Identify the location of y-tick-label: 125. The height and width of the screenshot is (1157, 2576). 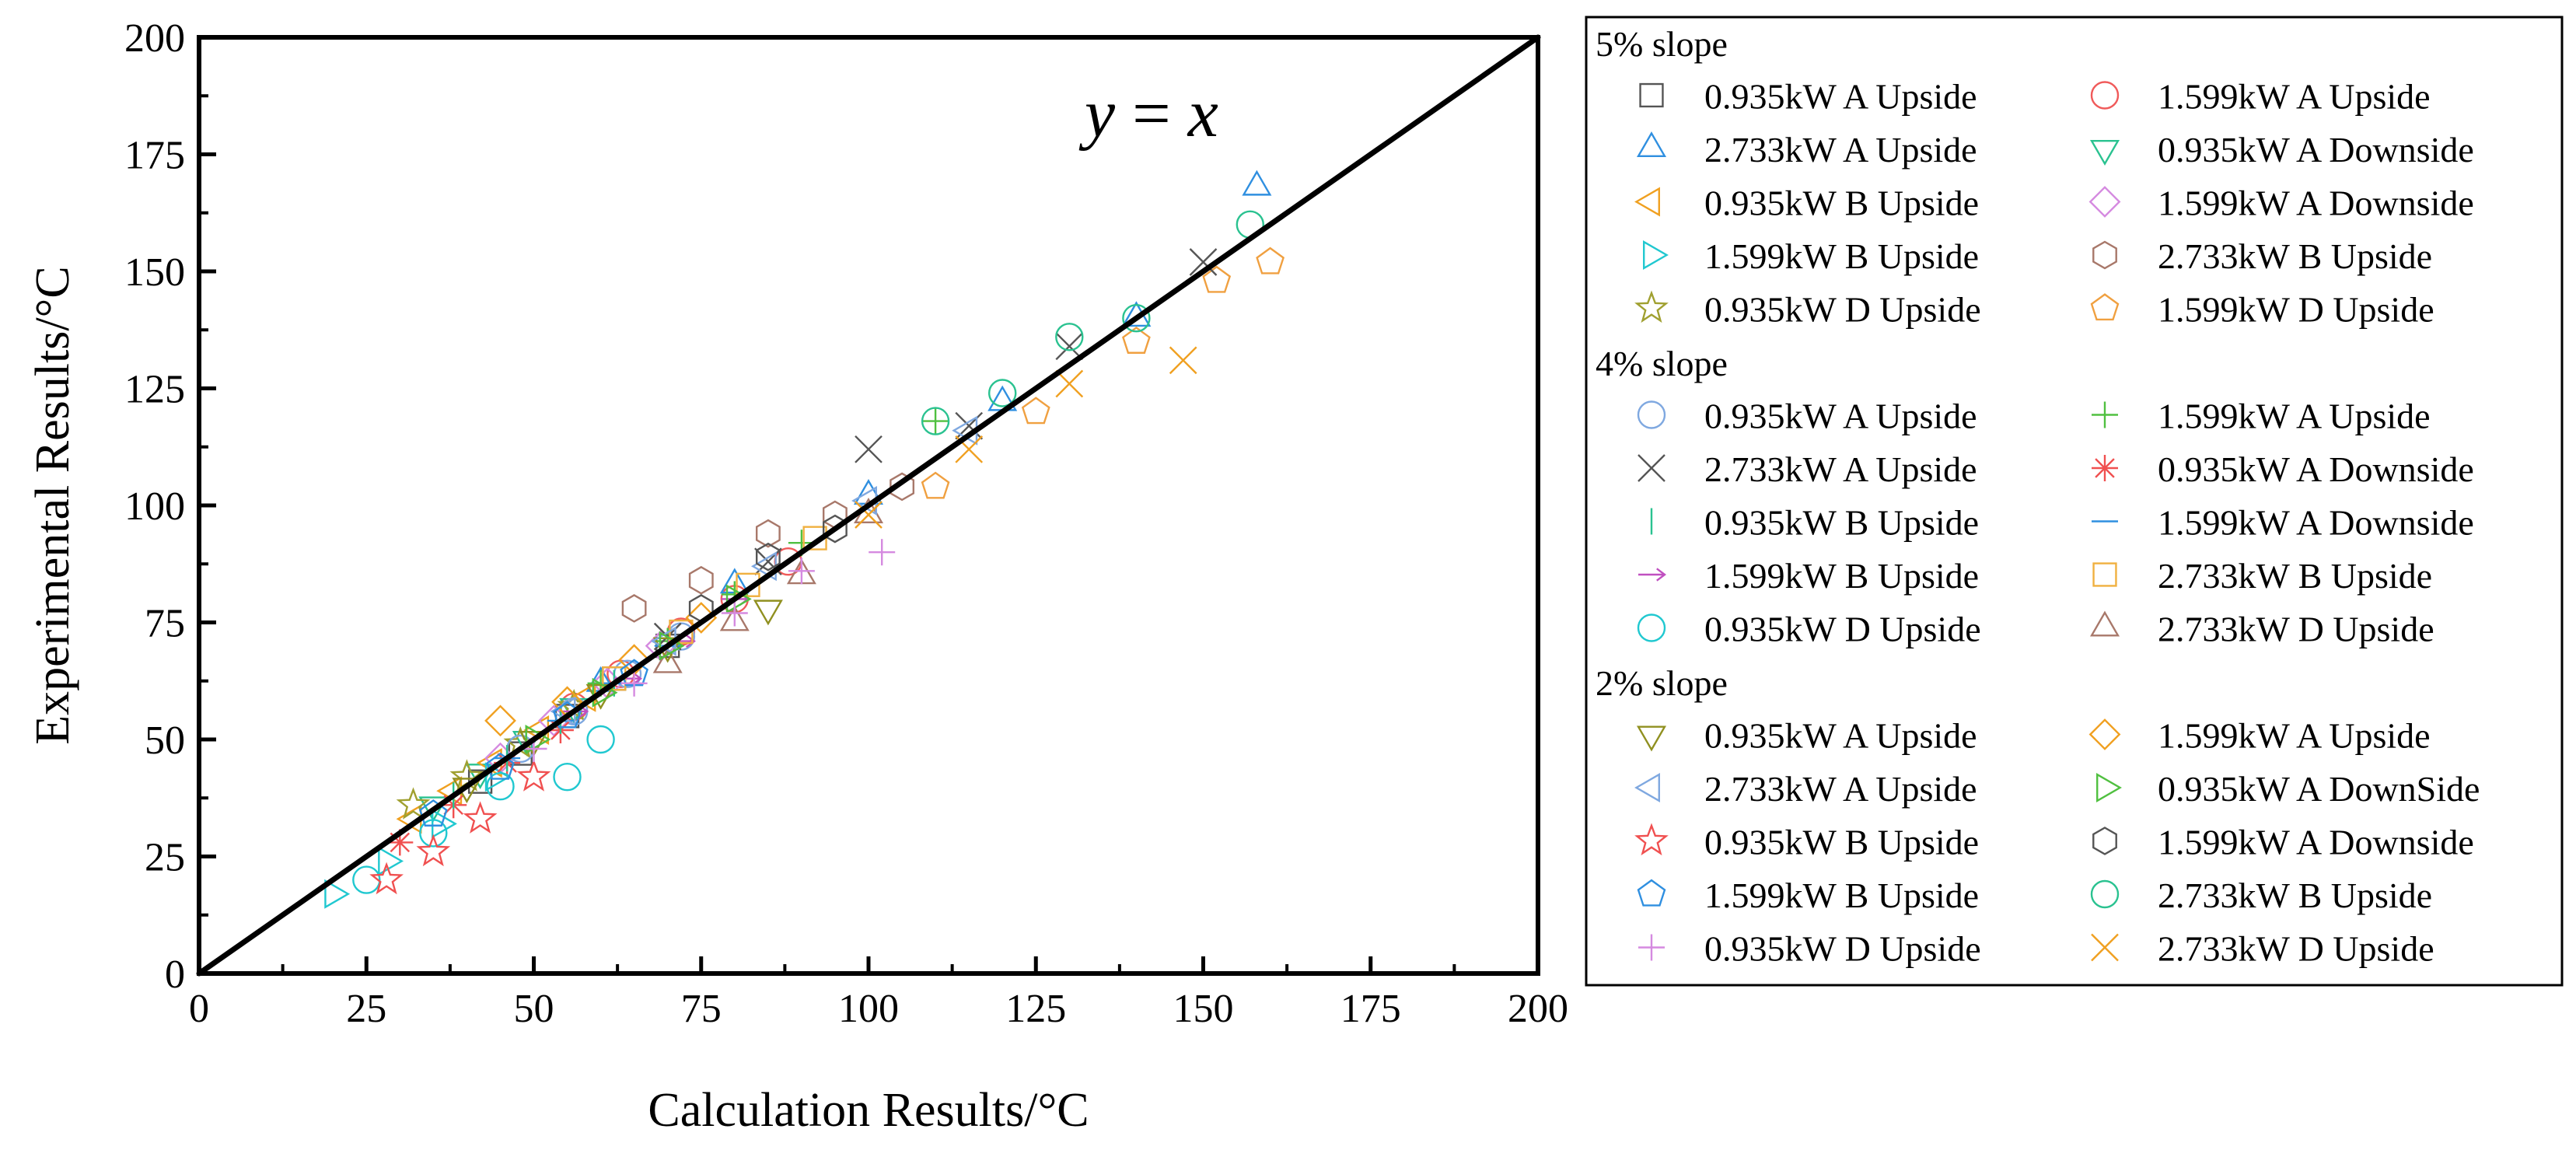
(154, 390).